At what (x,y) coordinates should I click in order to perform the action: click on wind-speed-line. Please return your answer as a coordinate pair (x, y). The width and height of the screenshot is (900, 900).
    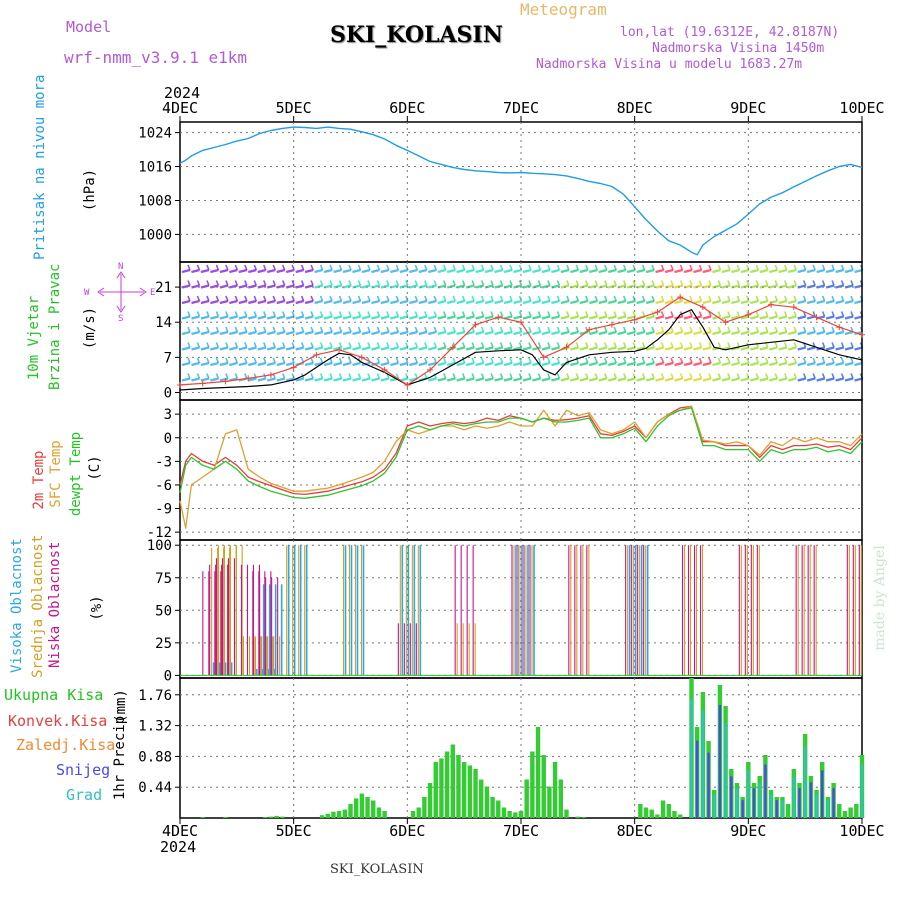
    Looking at the image, I should click on (521, 350).